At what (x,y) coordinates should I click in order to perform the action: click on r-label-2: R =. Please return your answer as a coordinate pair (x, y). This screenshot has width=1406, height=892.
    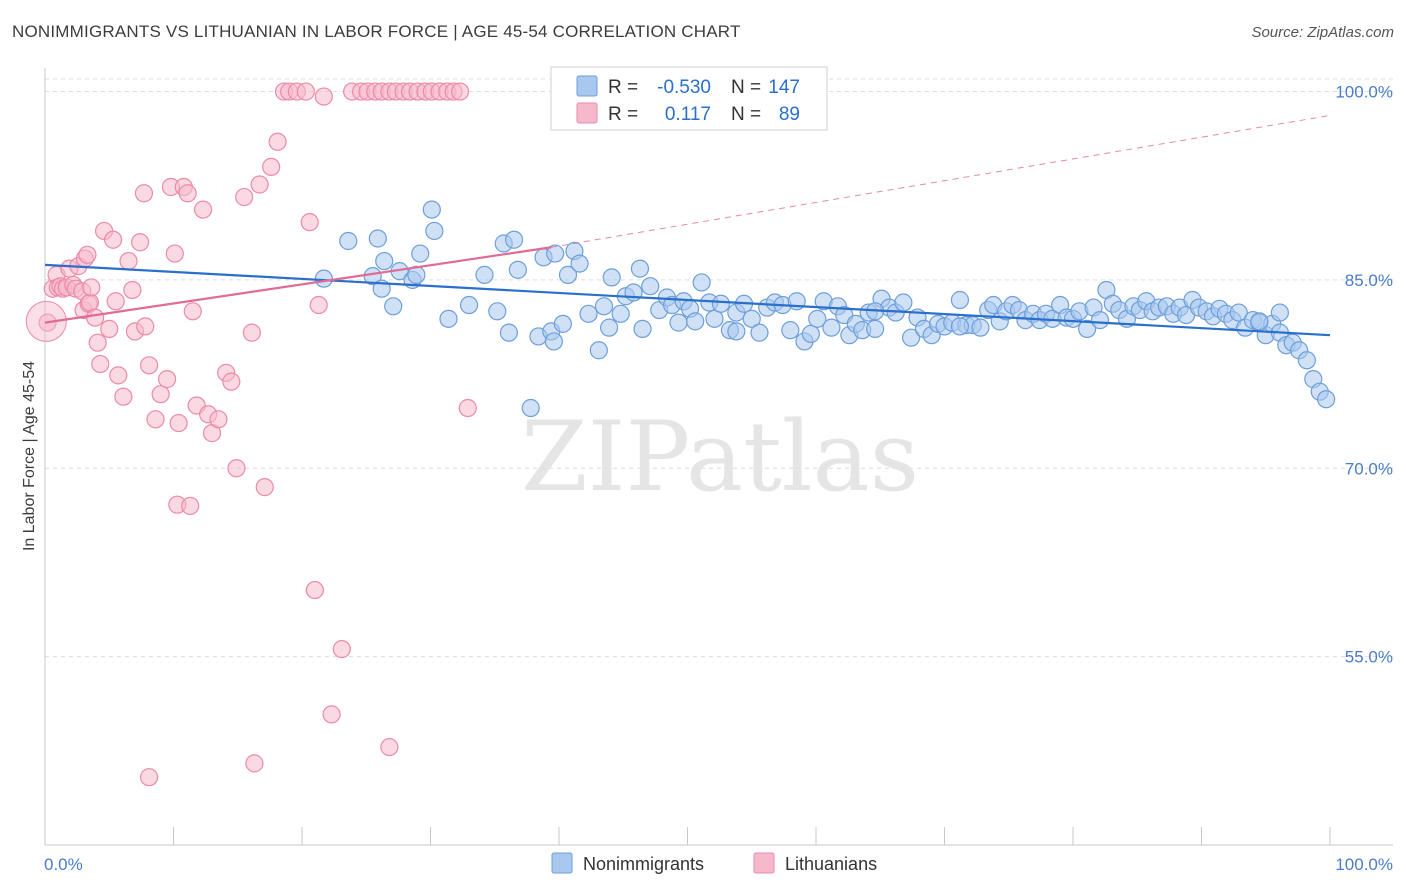
    Looking at the image, I should click on (623, 114).